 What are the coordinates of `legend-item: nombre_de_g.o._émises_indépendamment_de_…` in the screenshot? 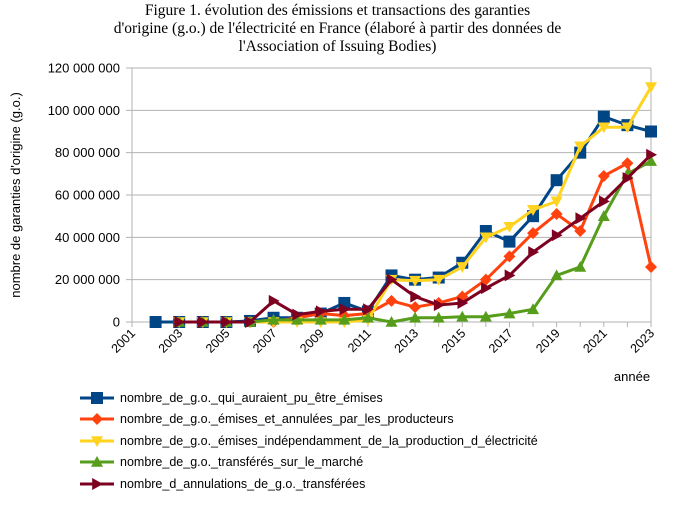 It's located at (309, 441).